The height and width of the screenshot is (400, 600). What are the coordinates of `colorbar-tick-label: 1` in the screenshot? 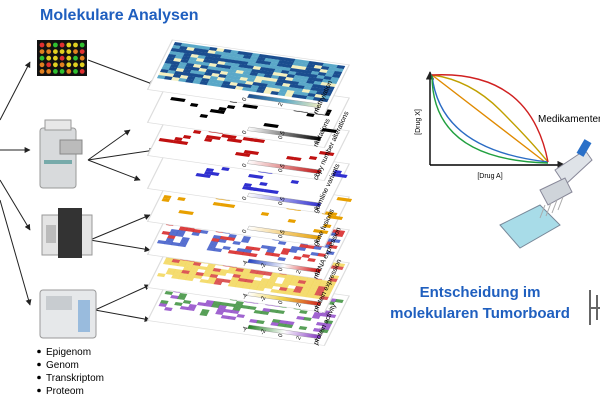 It's located at (317, 175).